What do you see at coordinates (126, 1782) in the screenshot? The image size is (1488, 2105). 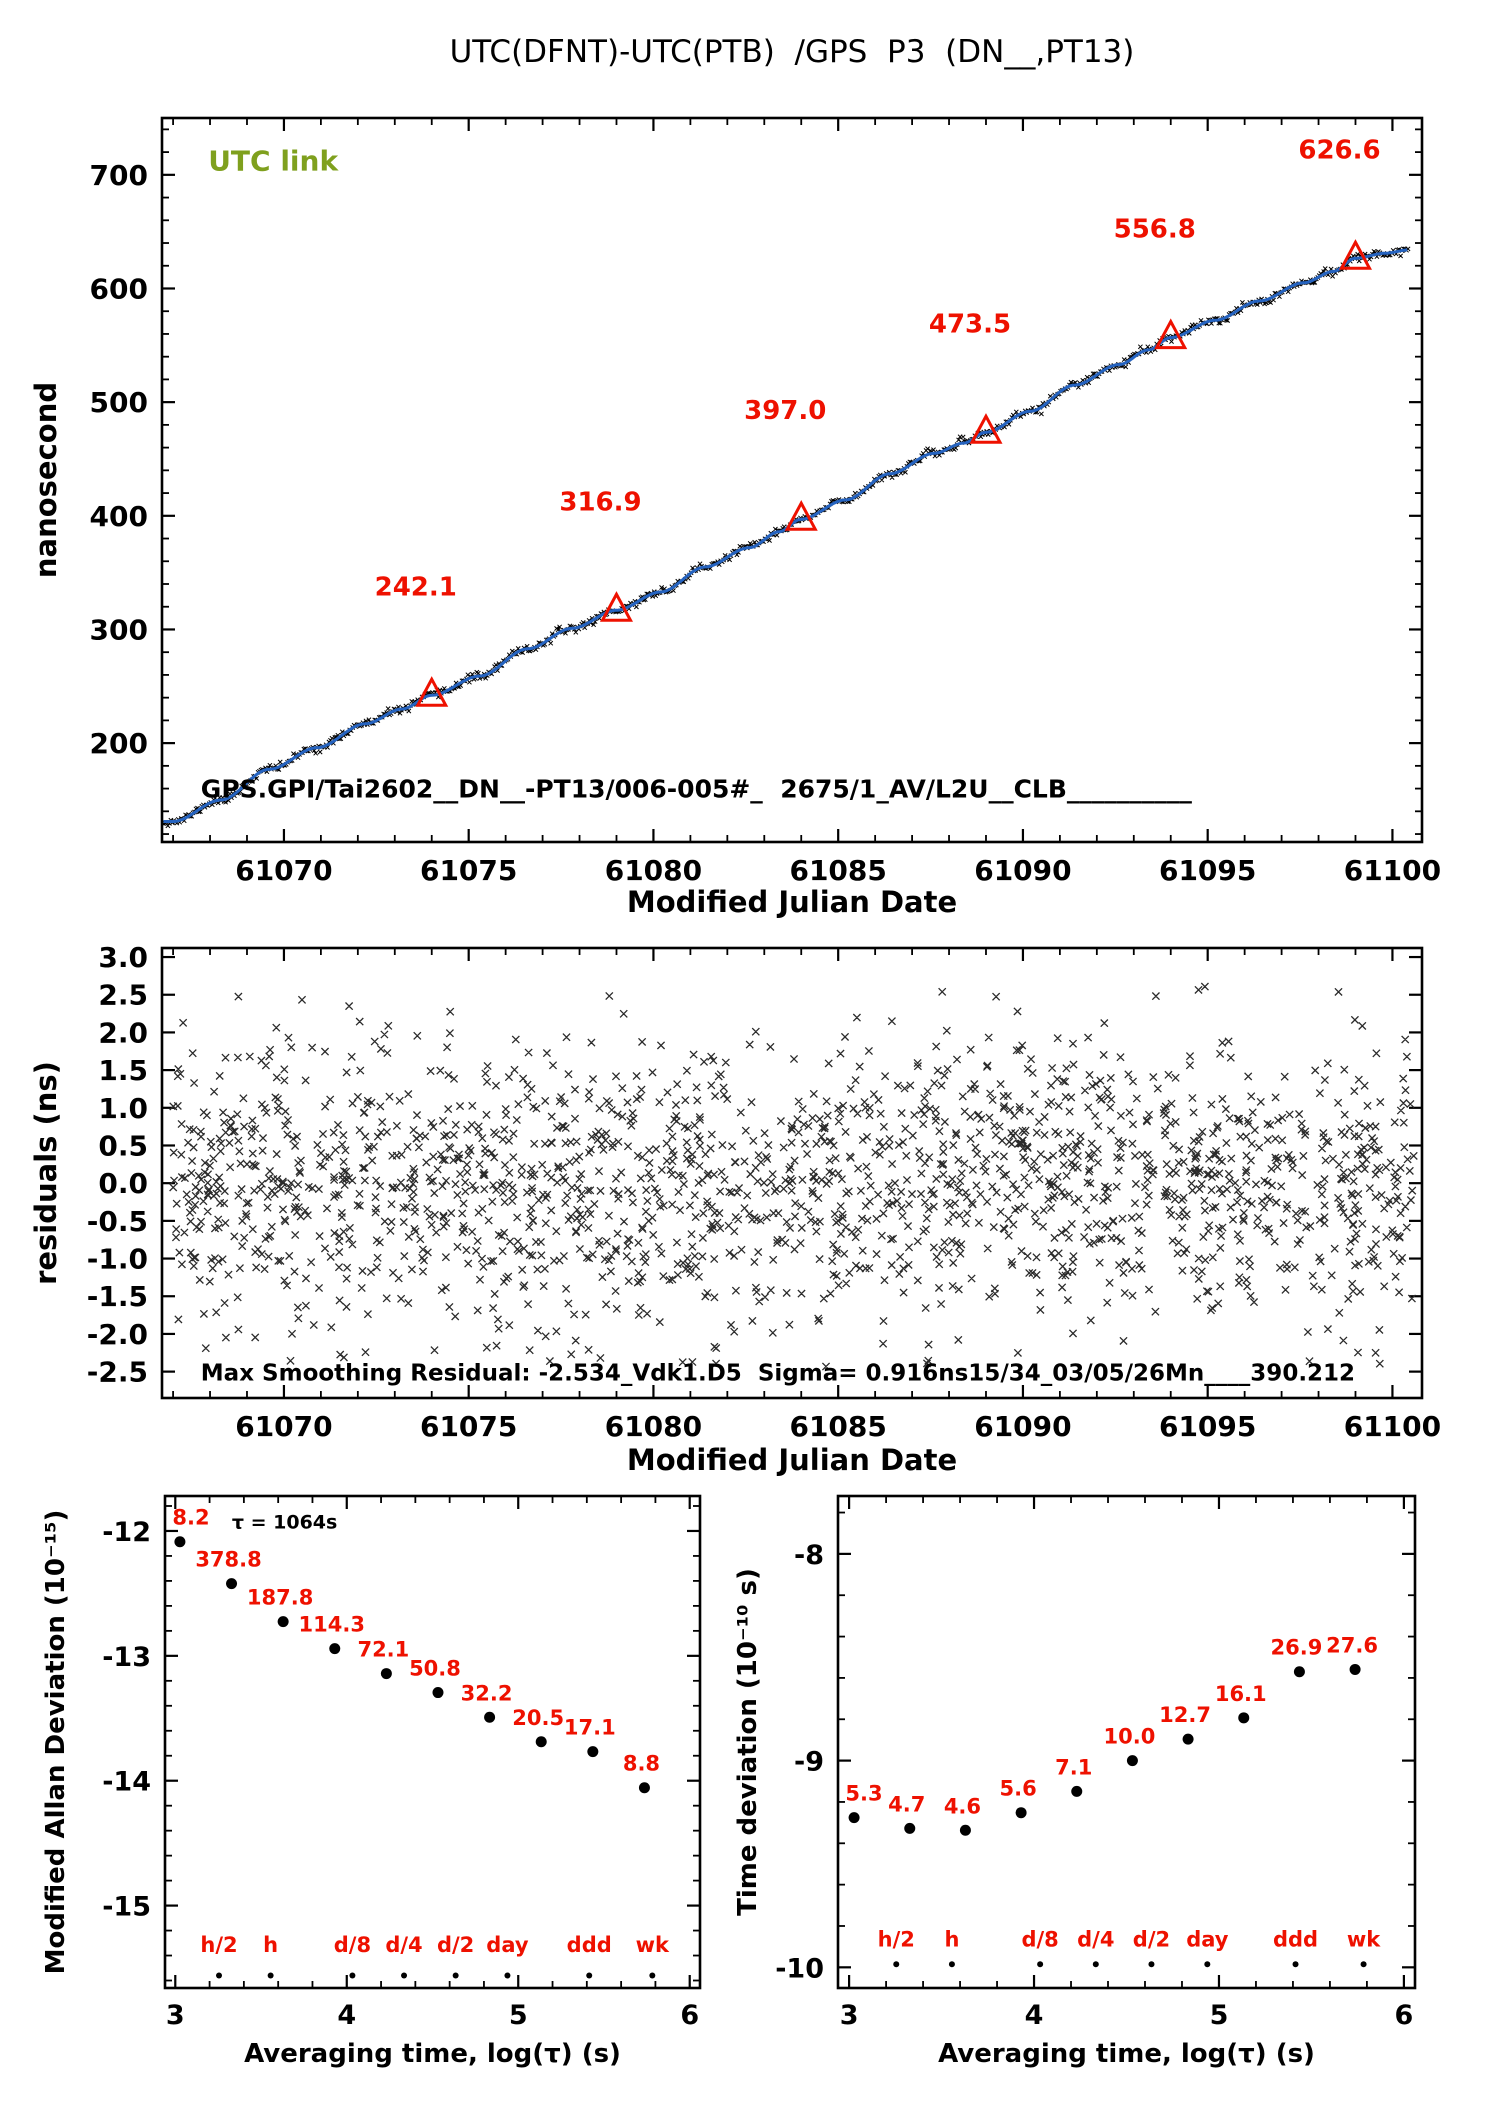 I see `y-tick-label: -14` at bounding box center [126, 1782].